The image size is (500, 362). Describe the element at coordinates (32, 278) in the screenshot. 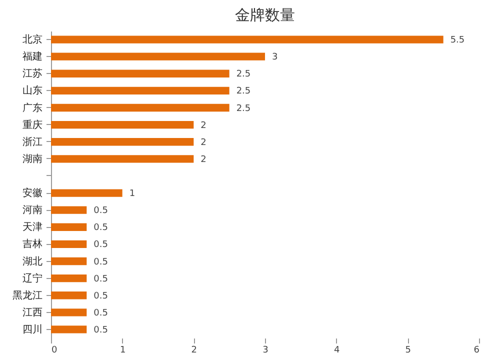

I see `y-tick-label: 辽宁` at that location.